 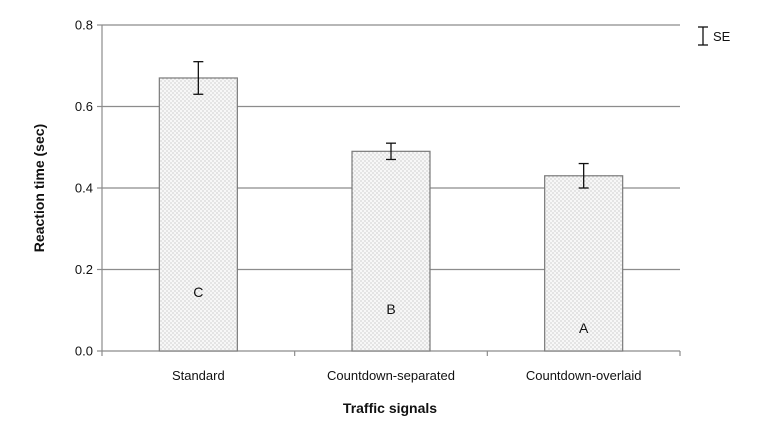 What do you see at coordinates (390, 408) in the screenshot?
I see `x-axis-title: Traffic signals` at bounding box center [390, 408].